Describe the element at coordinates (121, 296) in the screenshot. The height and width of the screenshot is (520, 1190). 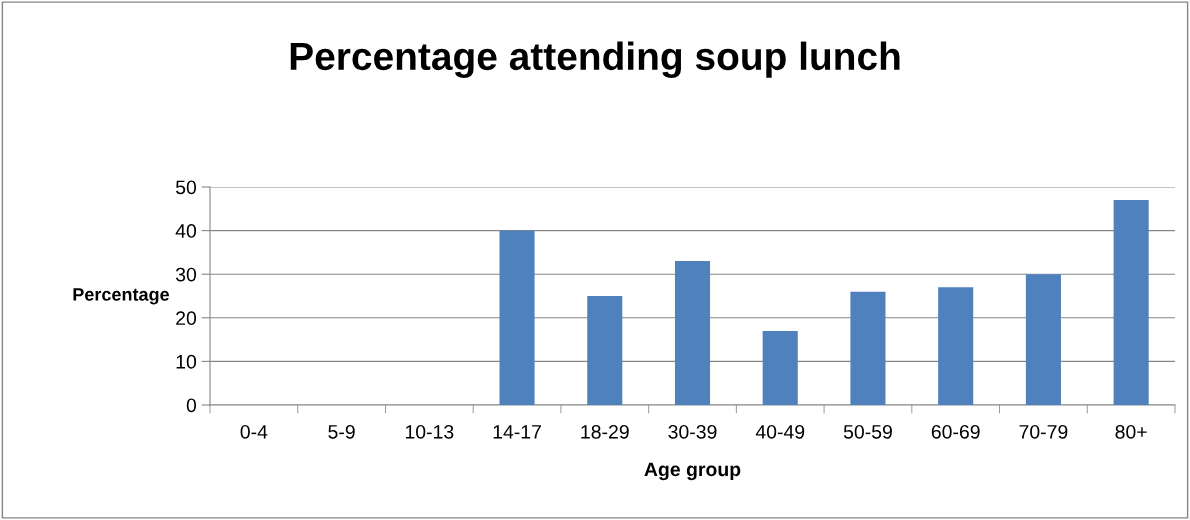
I see `y-axis-title: Percentage` at that location.